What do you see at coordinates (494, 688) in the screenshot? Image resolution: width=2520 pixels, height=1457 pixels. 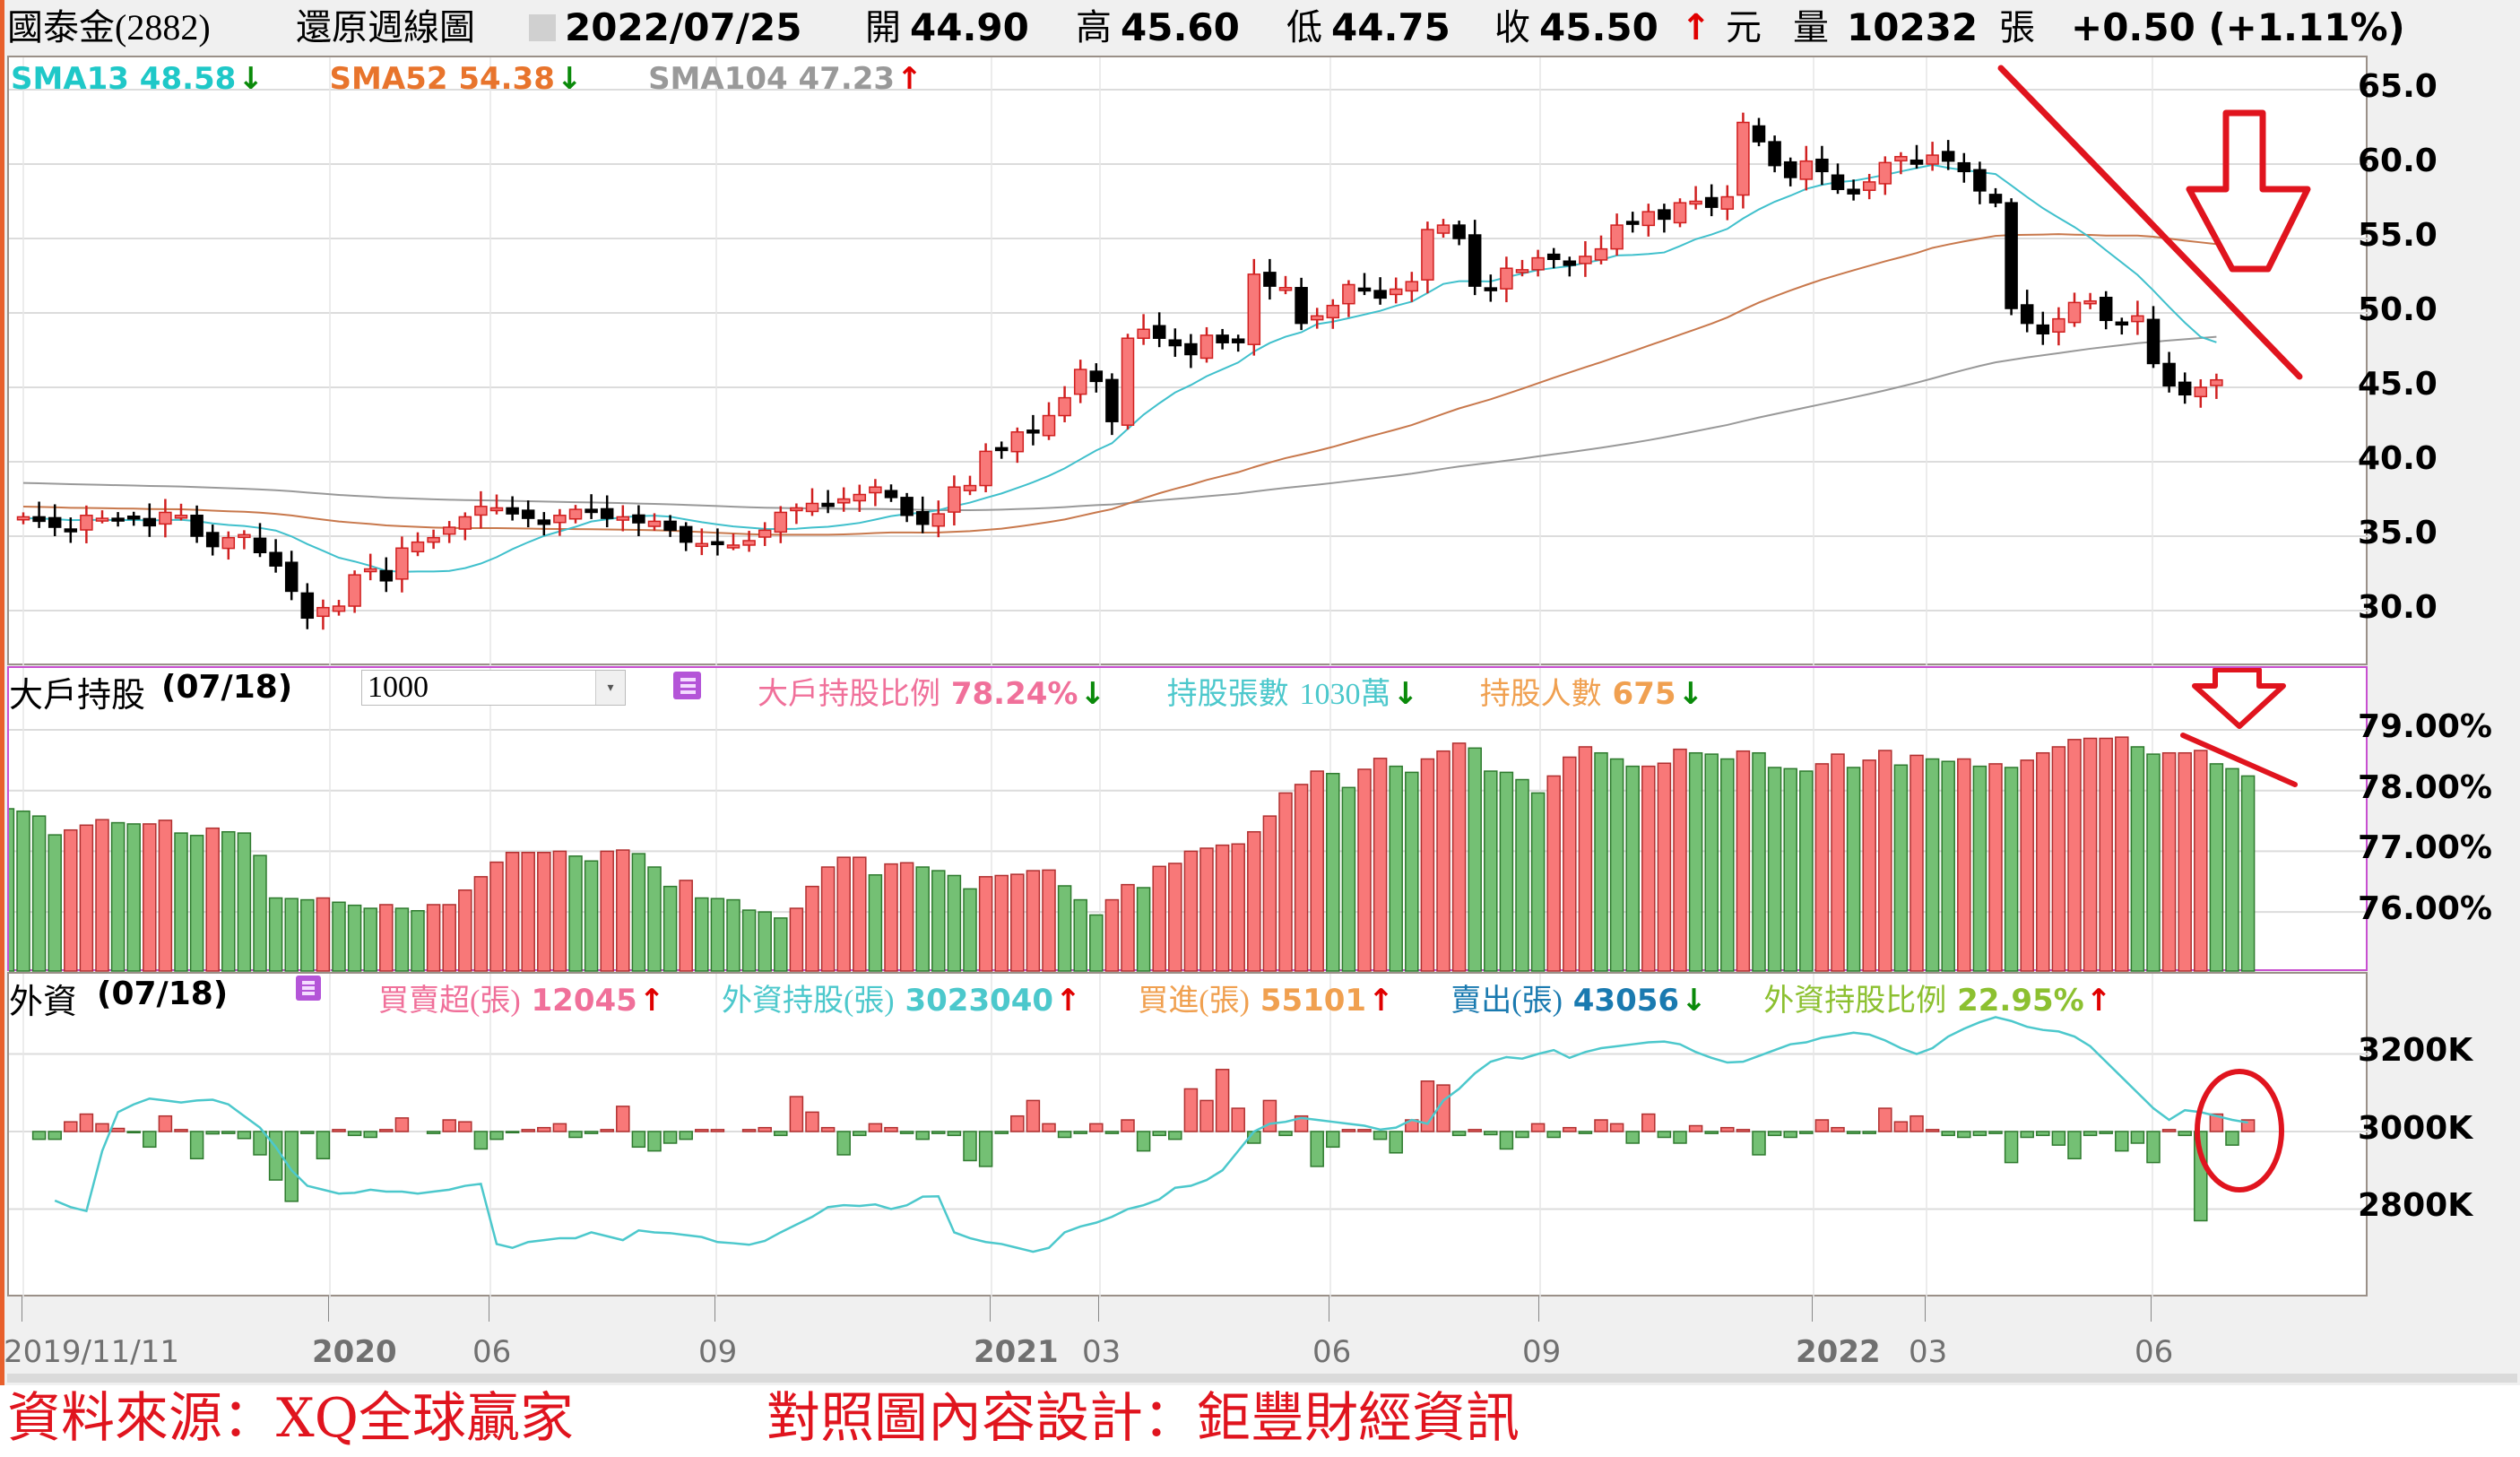 I see `threshold-select: 1000 ▾` at bounding box center [494, 688].